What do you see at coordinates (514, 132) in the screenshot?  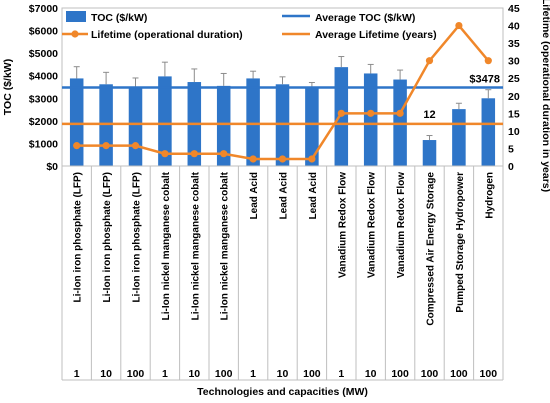 I see `y2-tick-label: 10` at bounding box center [514, 132].